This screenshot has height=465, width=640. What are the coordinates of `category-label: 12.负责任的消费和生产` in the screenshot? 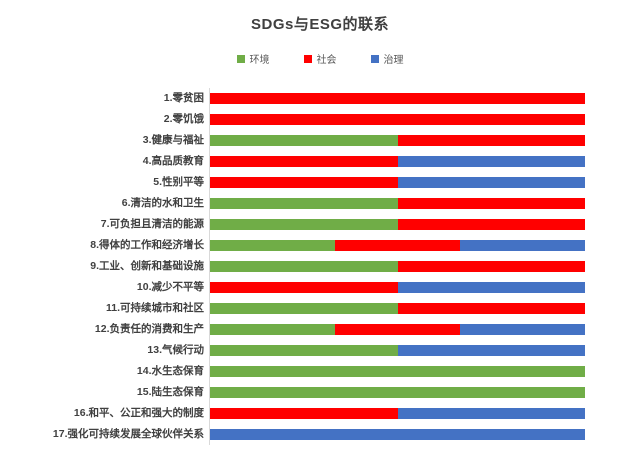 It's located at (149, 329).